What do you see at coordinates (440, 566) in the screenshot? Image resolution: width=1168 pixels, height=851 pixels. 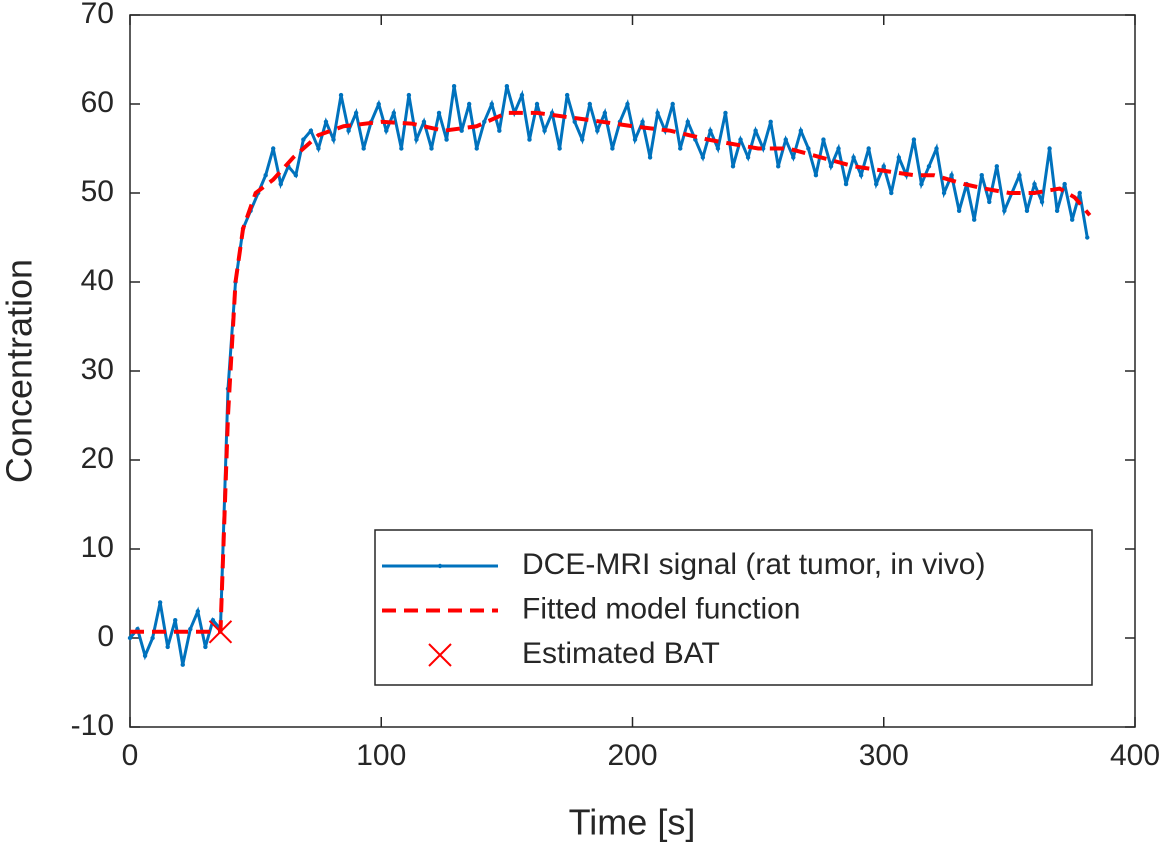 I see `legend-dot` at bounding box center [440, 566].